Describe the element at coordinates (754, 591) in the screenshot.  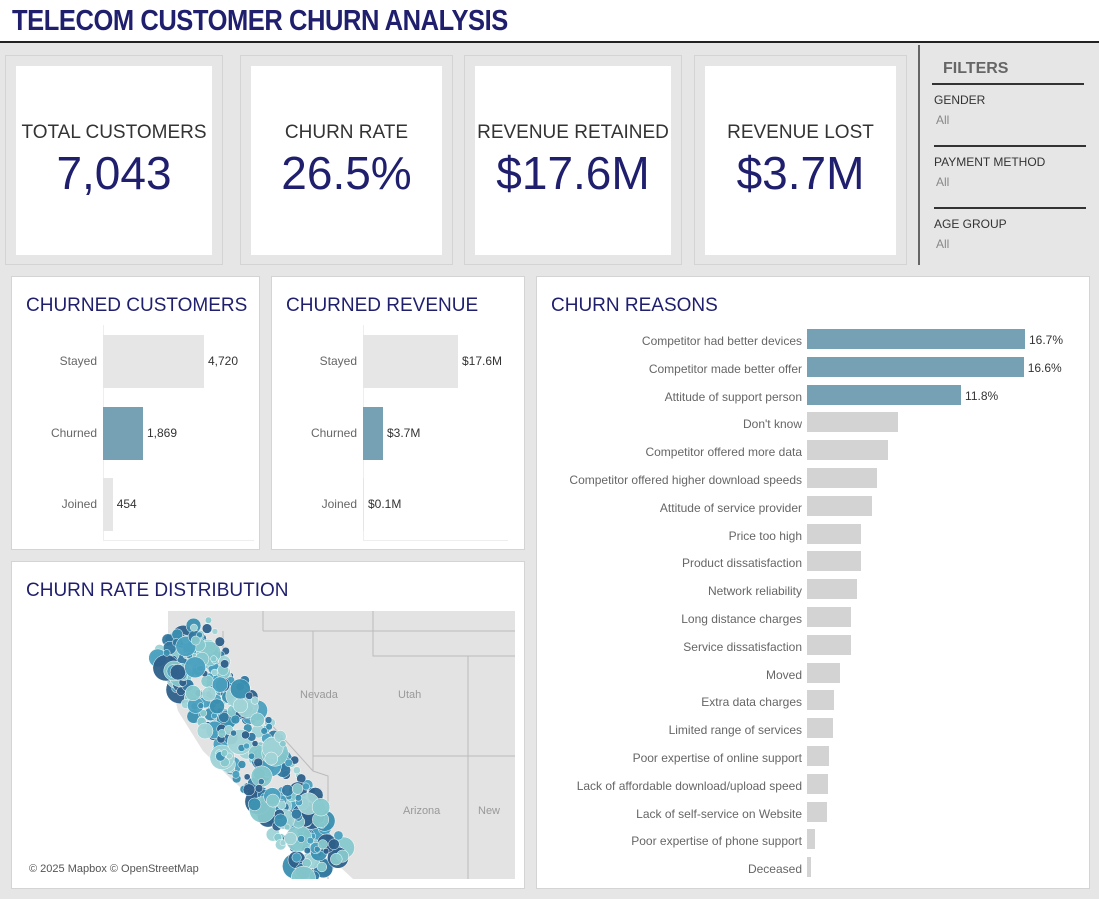
I see `reason-label: Network reliability` at that location.